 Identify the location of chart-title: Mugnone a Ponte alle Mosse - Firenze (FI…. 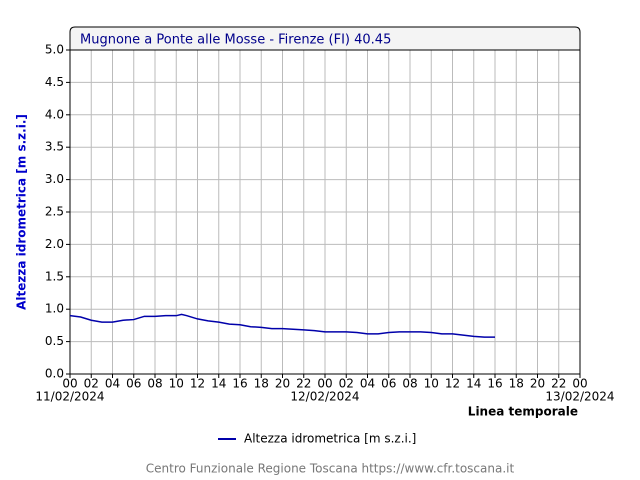
(235, 40).